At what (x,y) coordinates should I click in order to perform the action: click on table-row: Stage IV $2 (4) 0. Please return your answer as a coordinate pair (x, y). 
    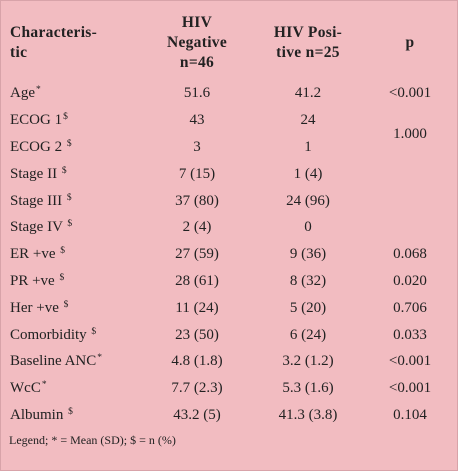
    Looking at the image, I should click on (229, 227).